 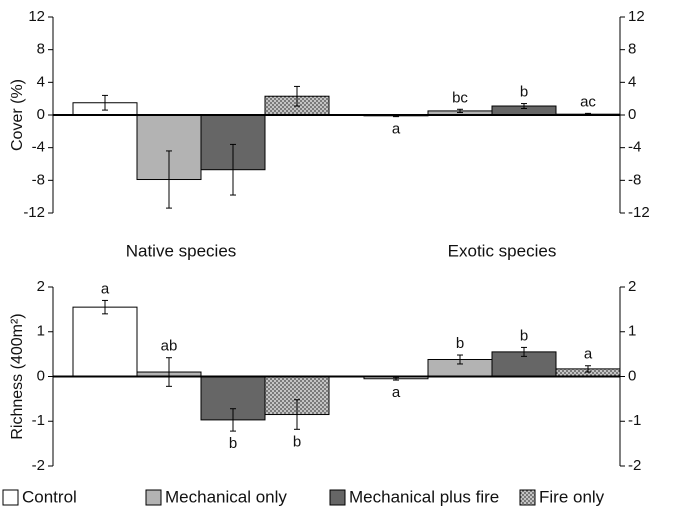 What do you see at coordinates (169, 346) in the screenshot?
I see `significance-letter: ab` at bounding box center [169, 346].